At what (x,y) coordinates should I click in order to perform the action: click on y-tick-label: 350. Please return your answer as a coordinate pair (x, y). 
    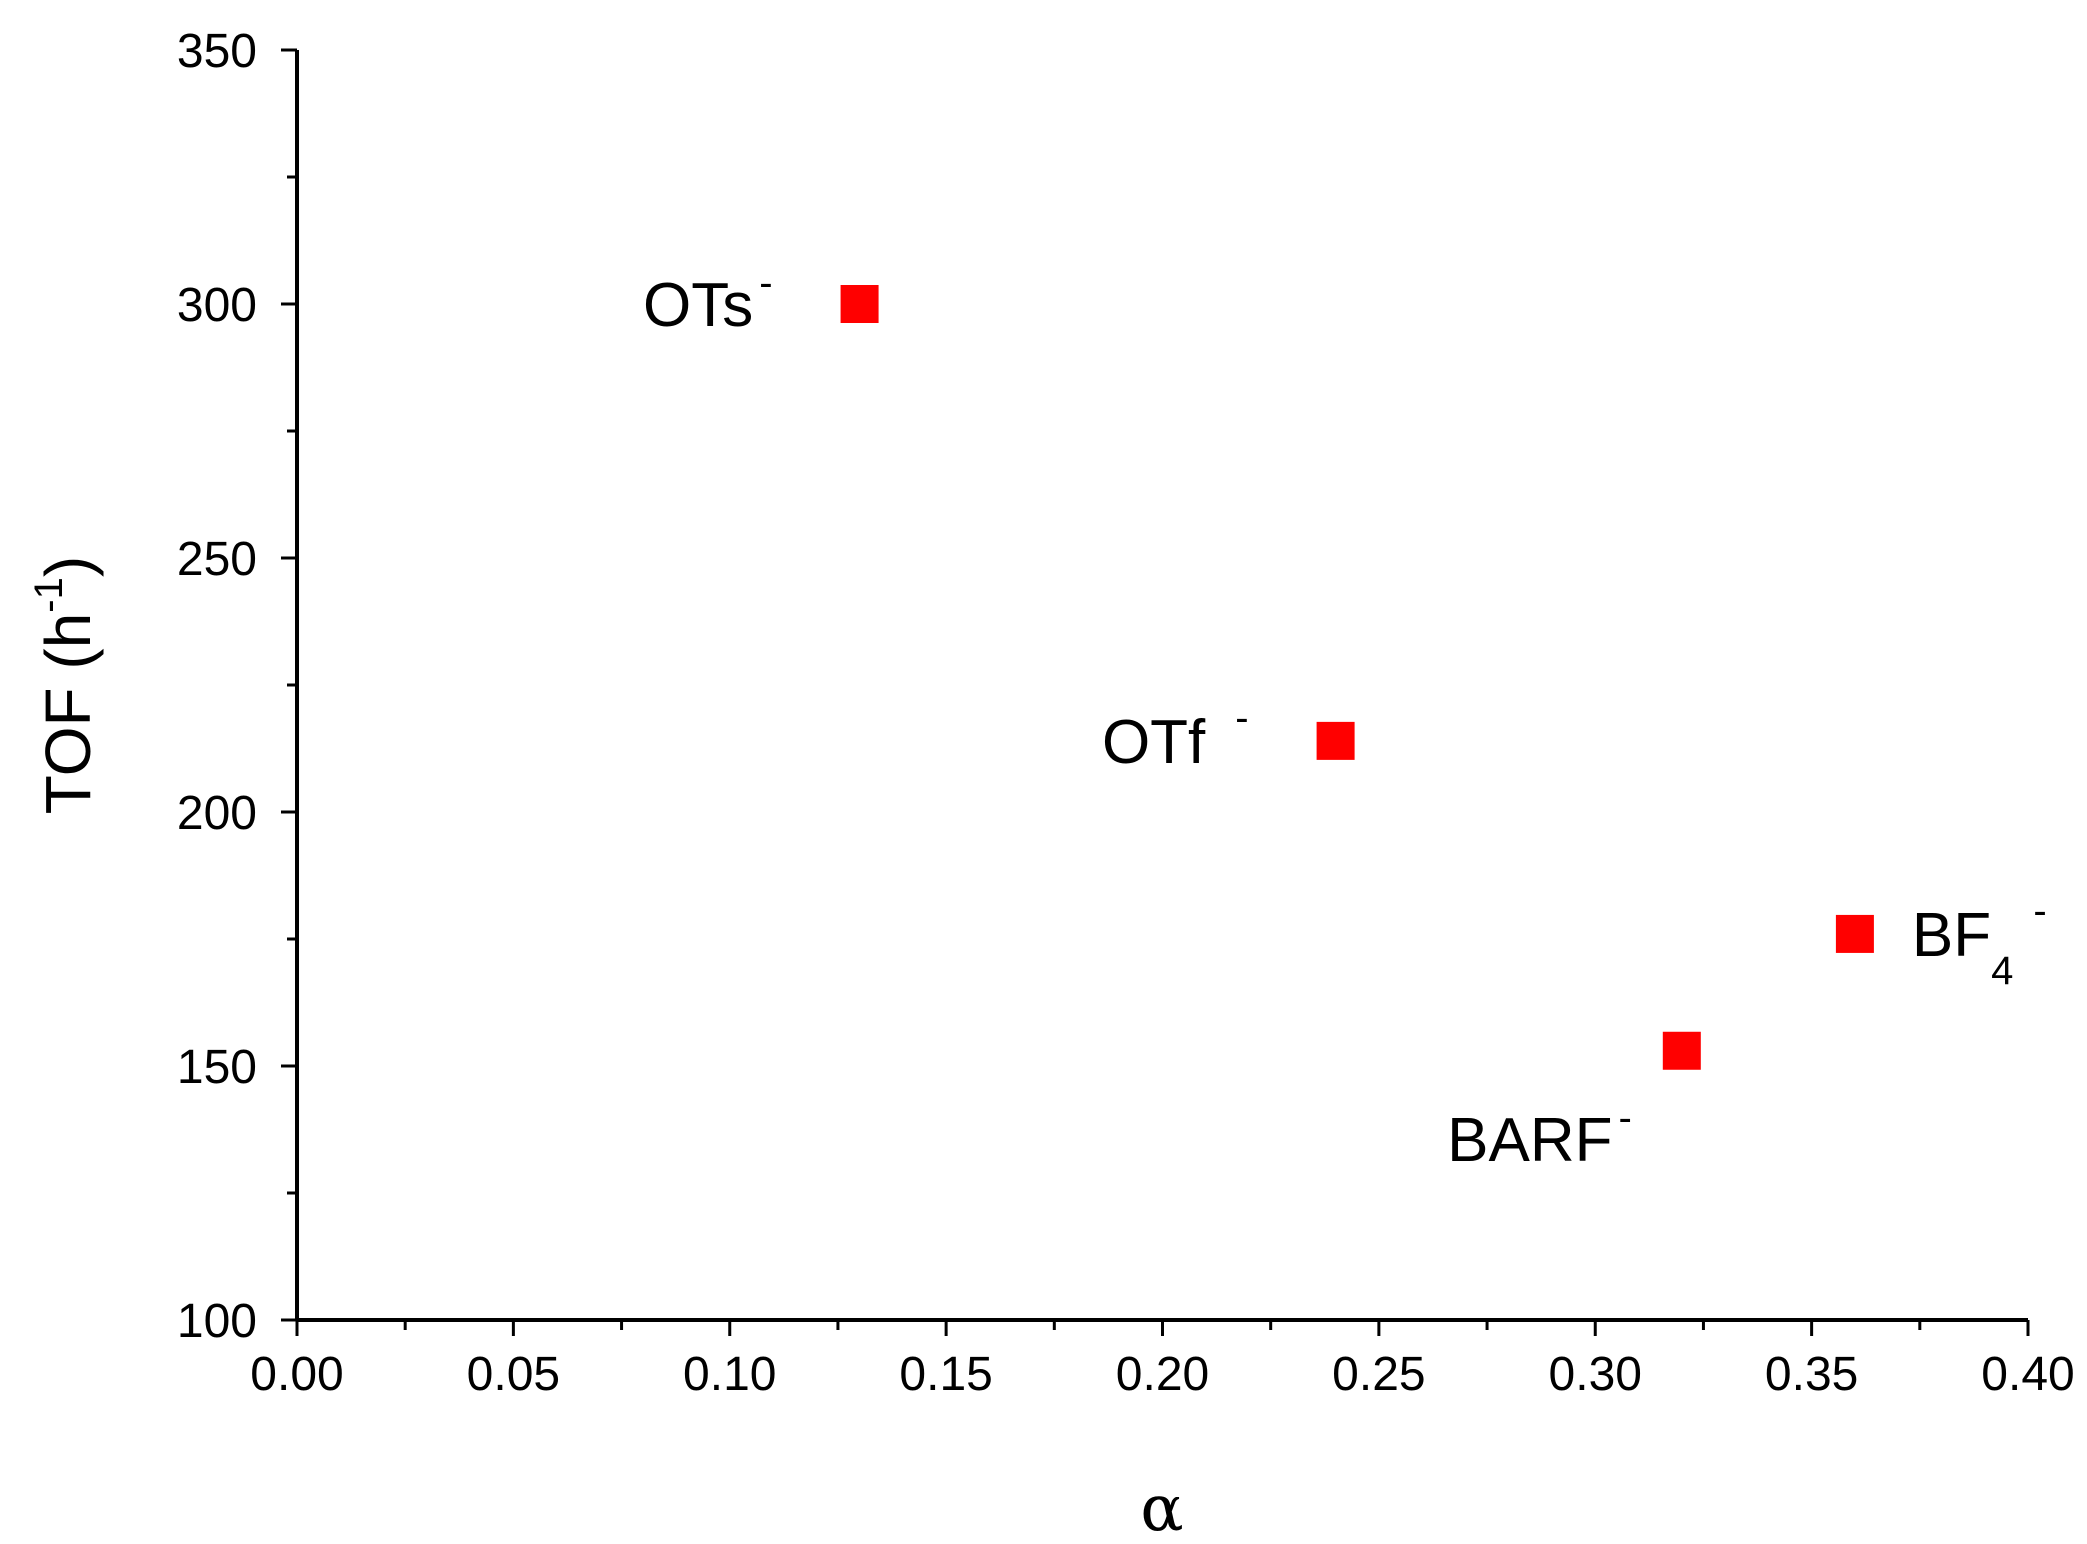
    Looking at the image, I should click on (217, 51).